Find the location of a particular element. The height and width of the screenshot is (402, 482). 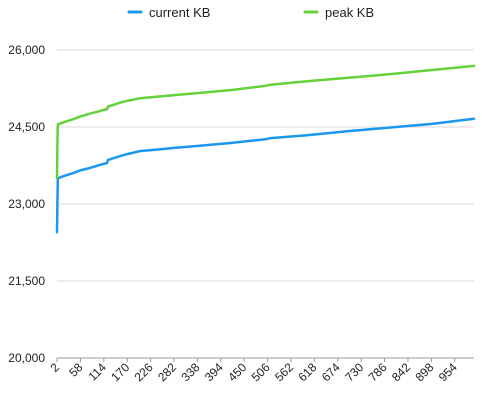

y-tick-label: 20,000 is located at coordinates (26, 358).